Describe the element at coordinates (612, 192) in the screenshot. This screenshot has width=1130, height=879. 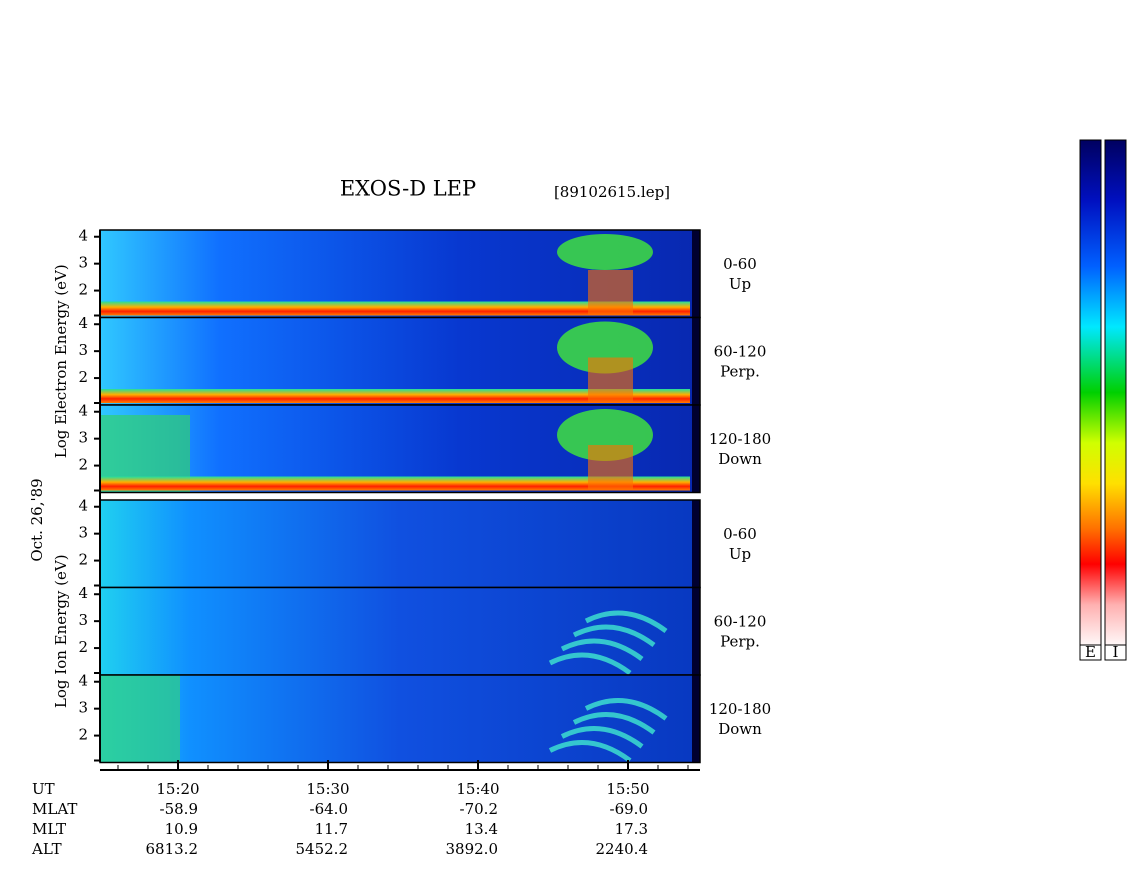
I see `file-label: [89102615.lep]` at that location.